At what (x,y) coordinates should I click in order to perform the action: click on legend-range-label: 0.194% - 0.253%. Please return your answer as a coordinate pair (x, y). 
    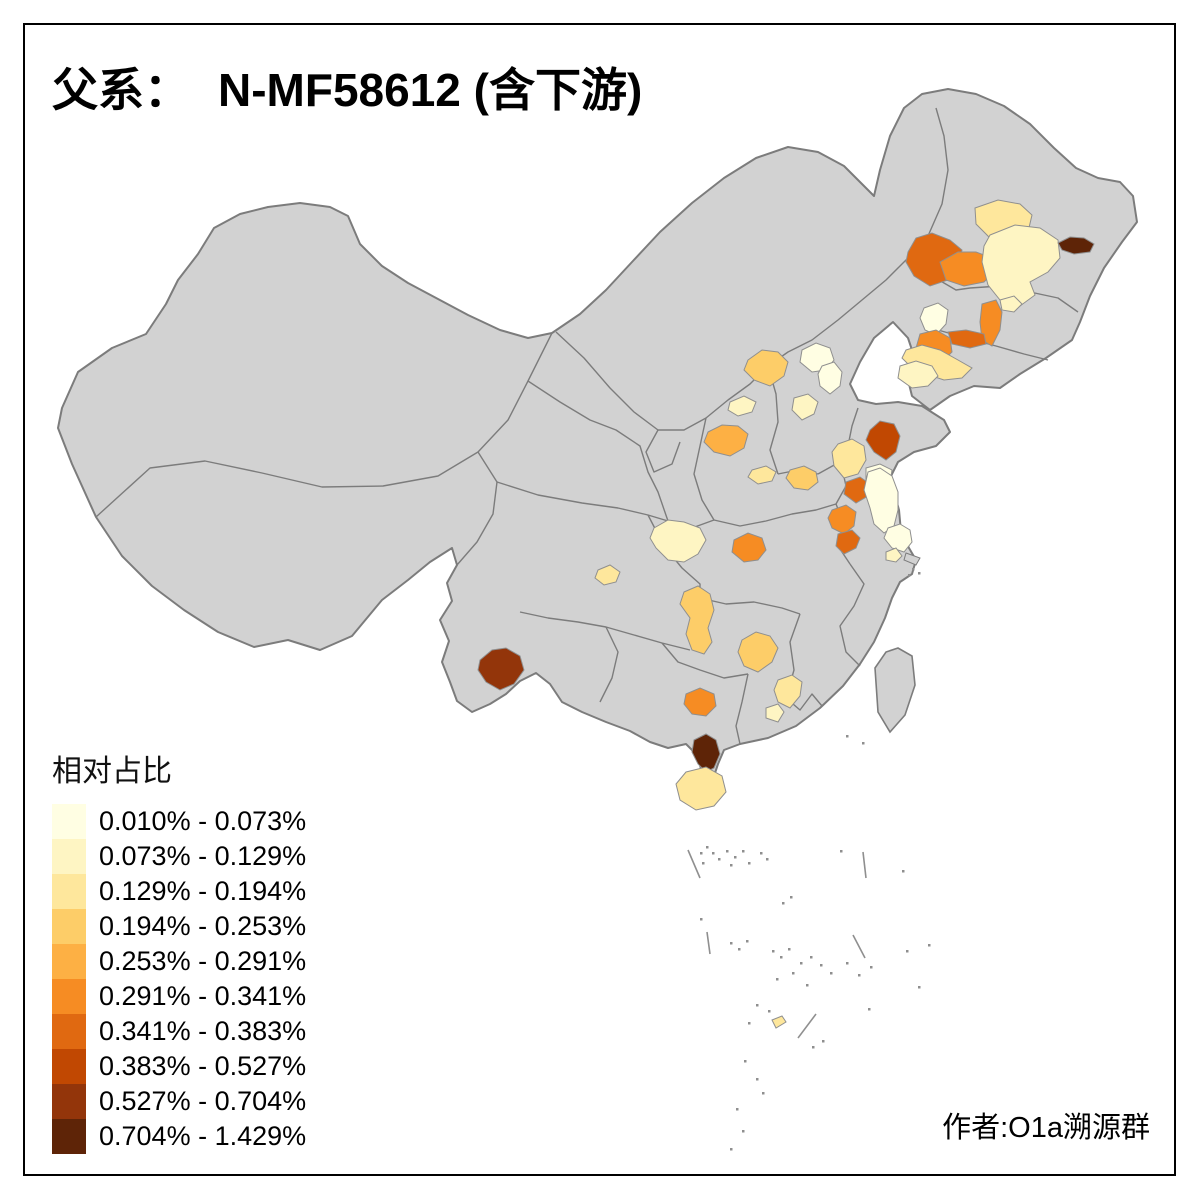
    Looking at the image, I should click on (203, 926).